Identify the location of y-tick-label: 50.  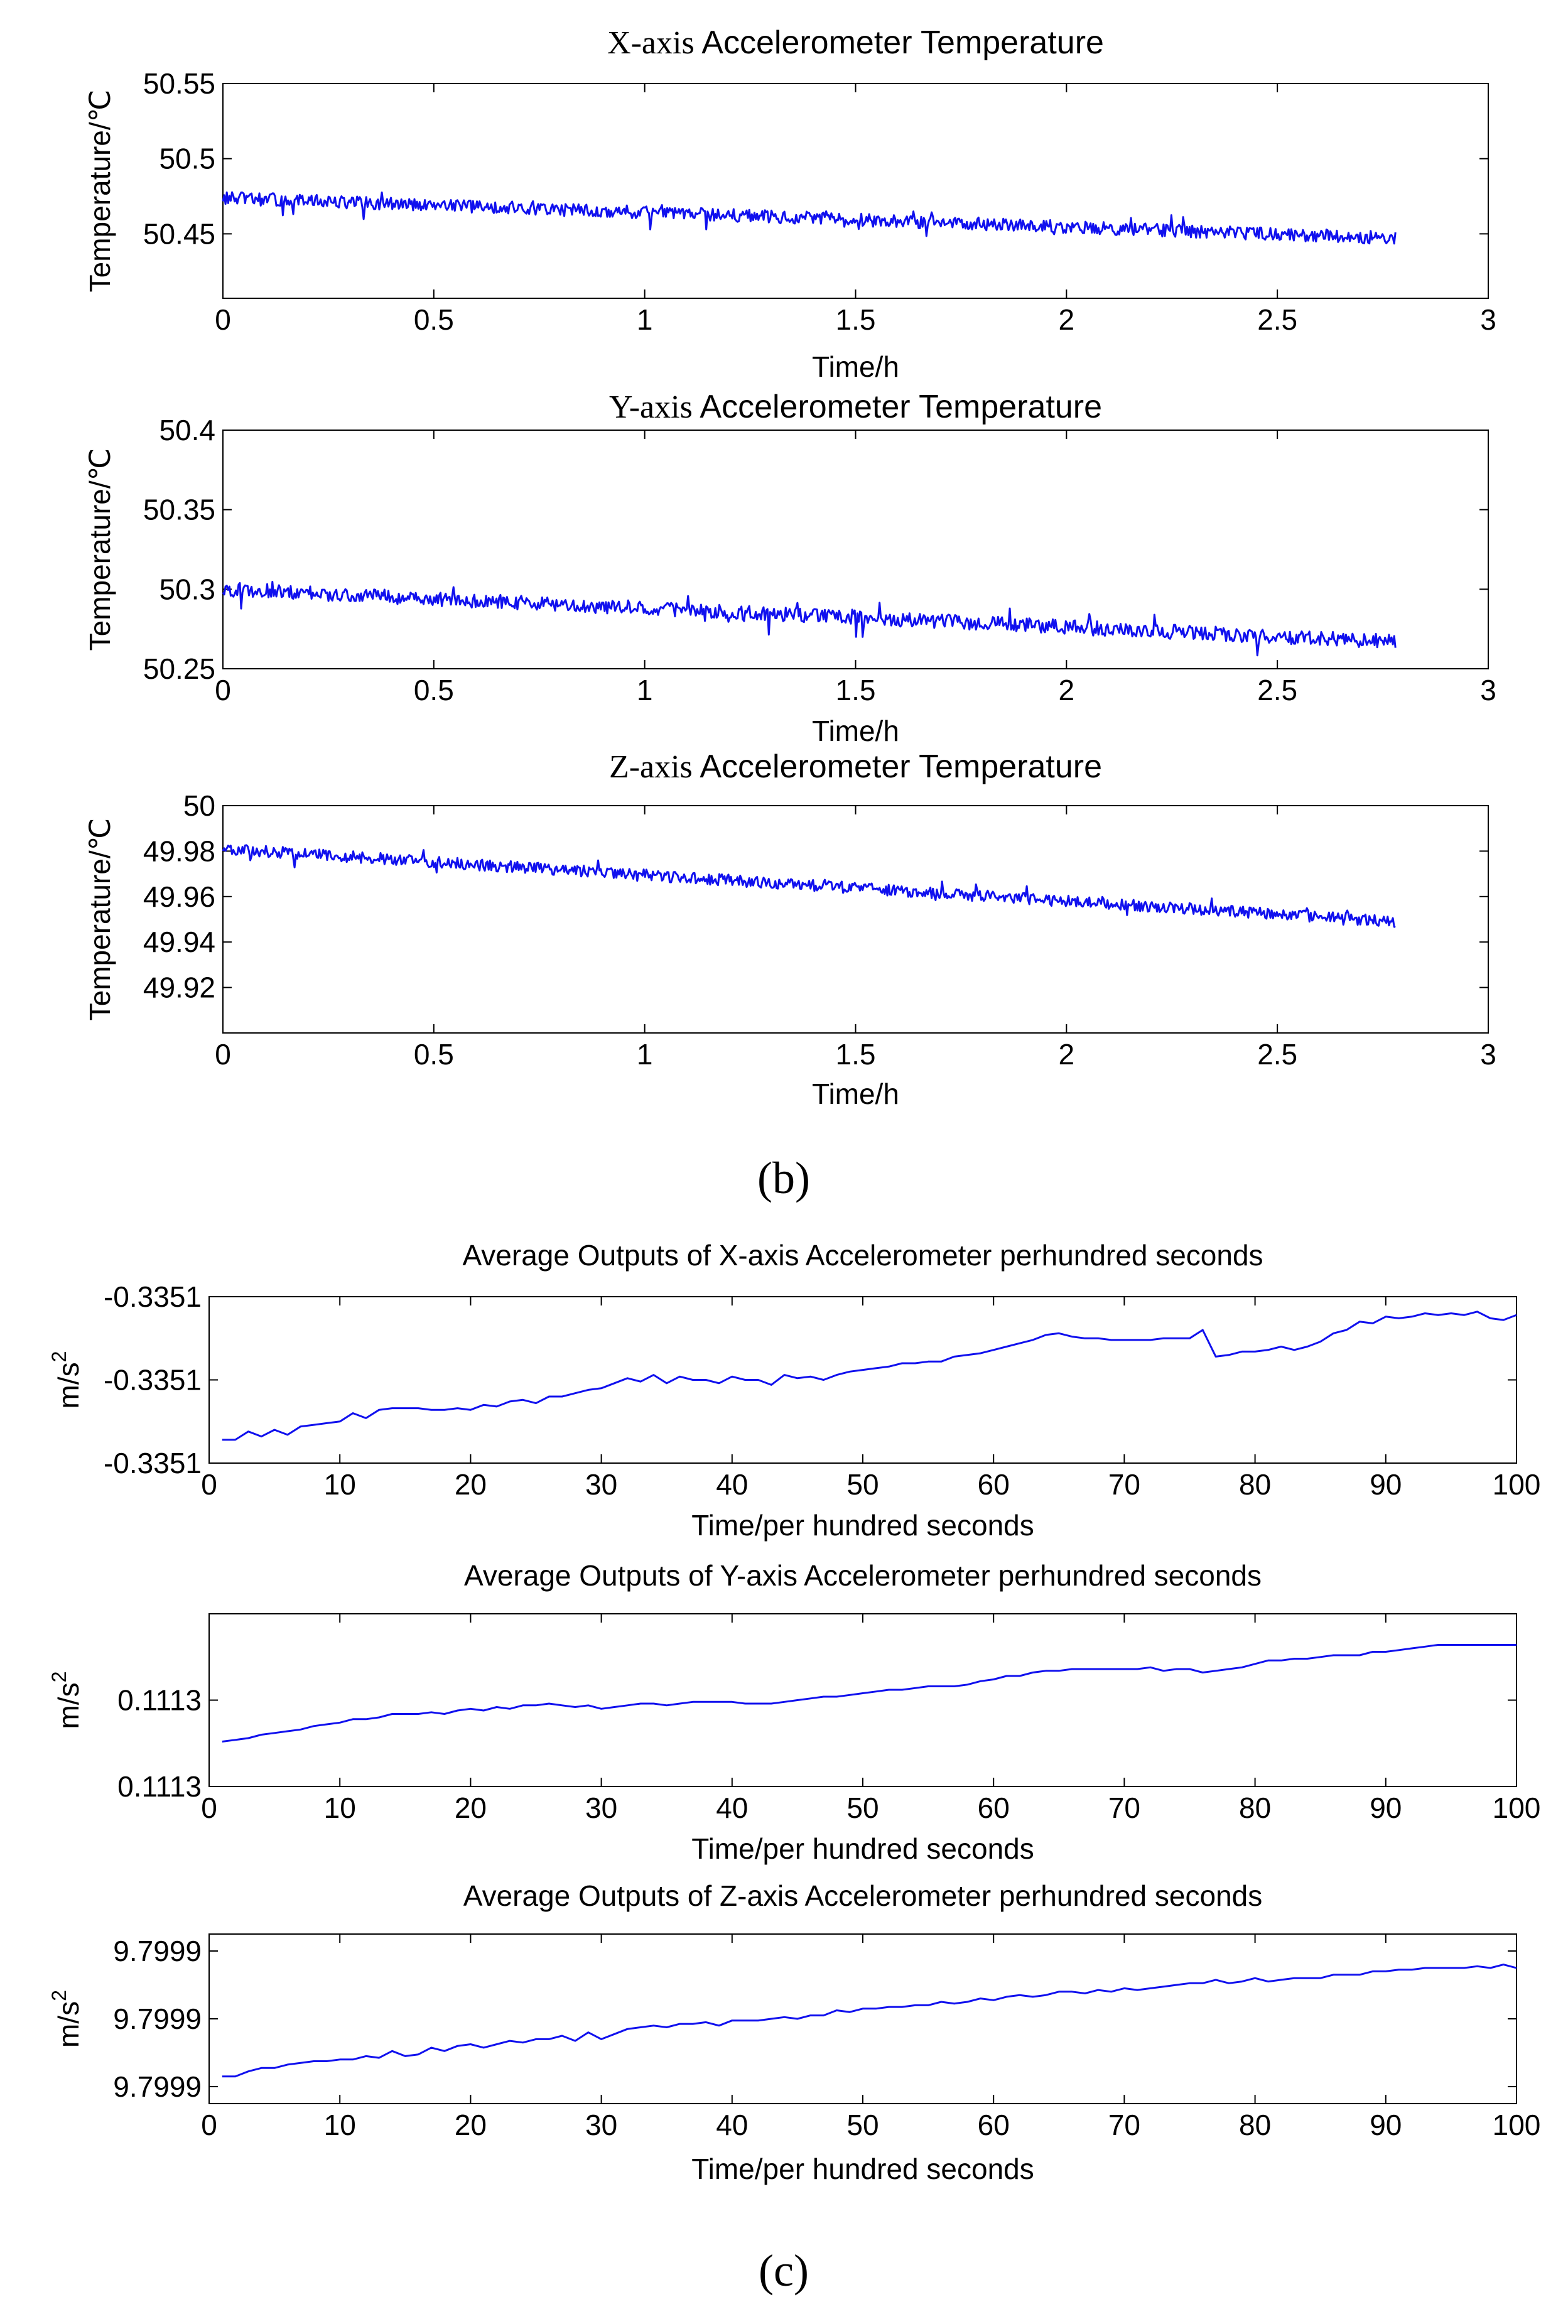
(199, 805).